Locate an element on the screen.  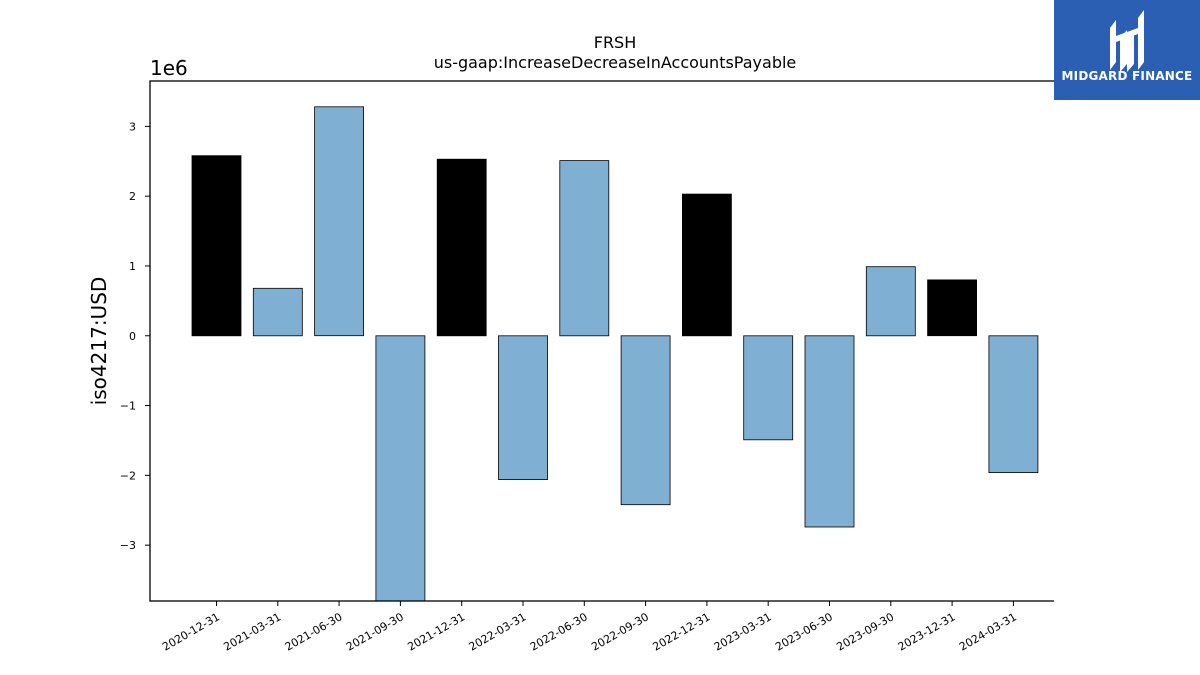
x-tick-label: 2023-03-31 is located at coordinates (743, 631).